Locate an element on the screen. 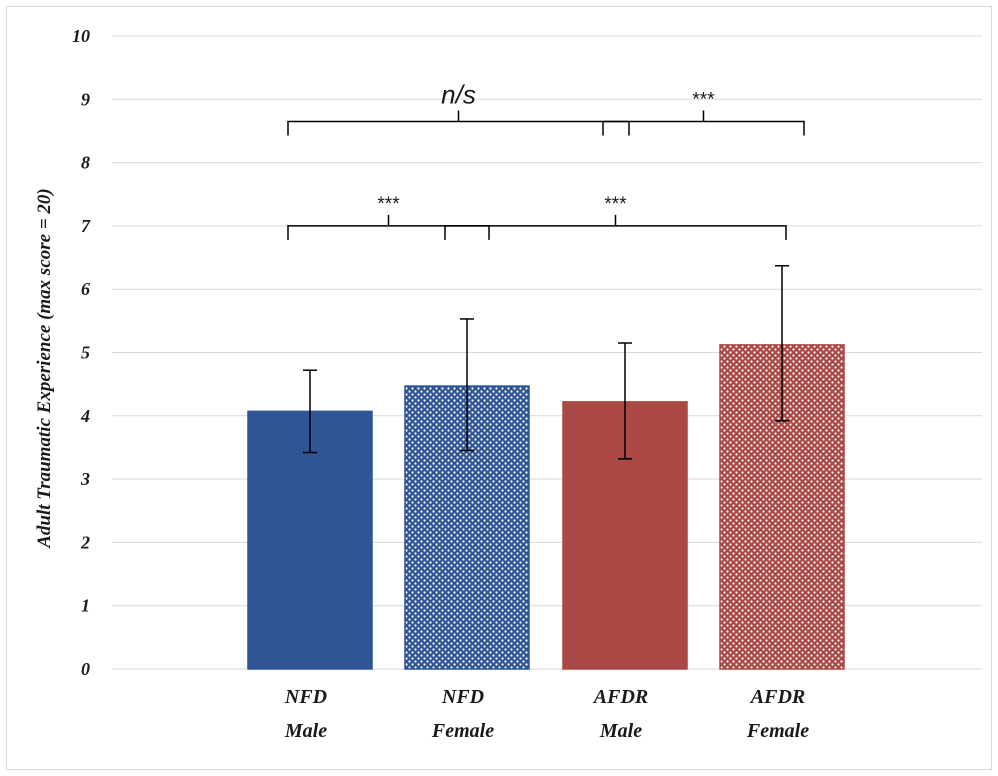  y-tick-label: 3 is located at coordinates (85, 479).